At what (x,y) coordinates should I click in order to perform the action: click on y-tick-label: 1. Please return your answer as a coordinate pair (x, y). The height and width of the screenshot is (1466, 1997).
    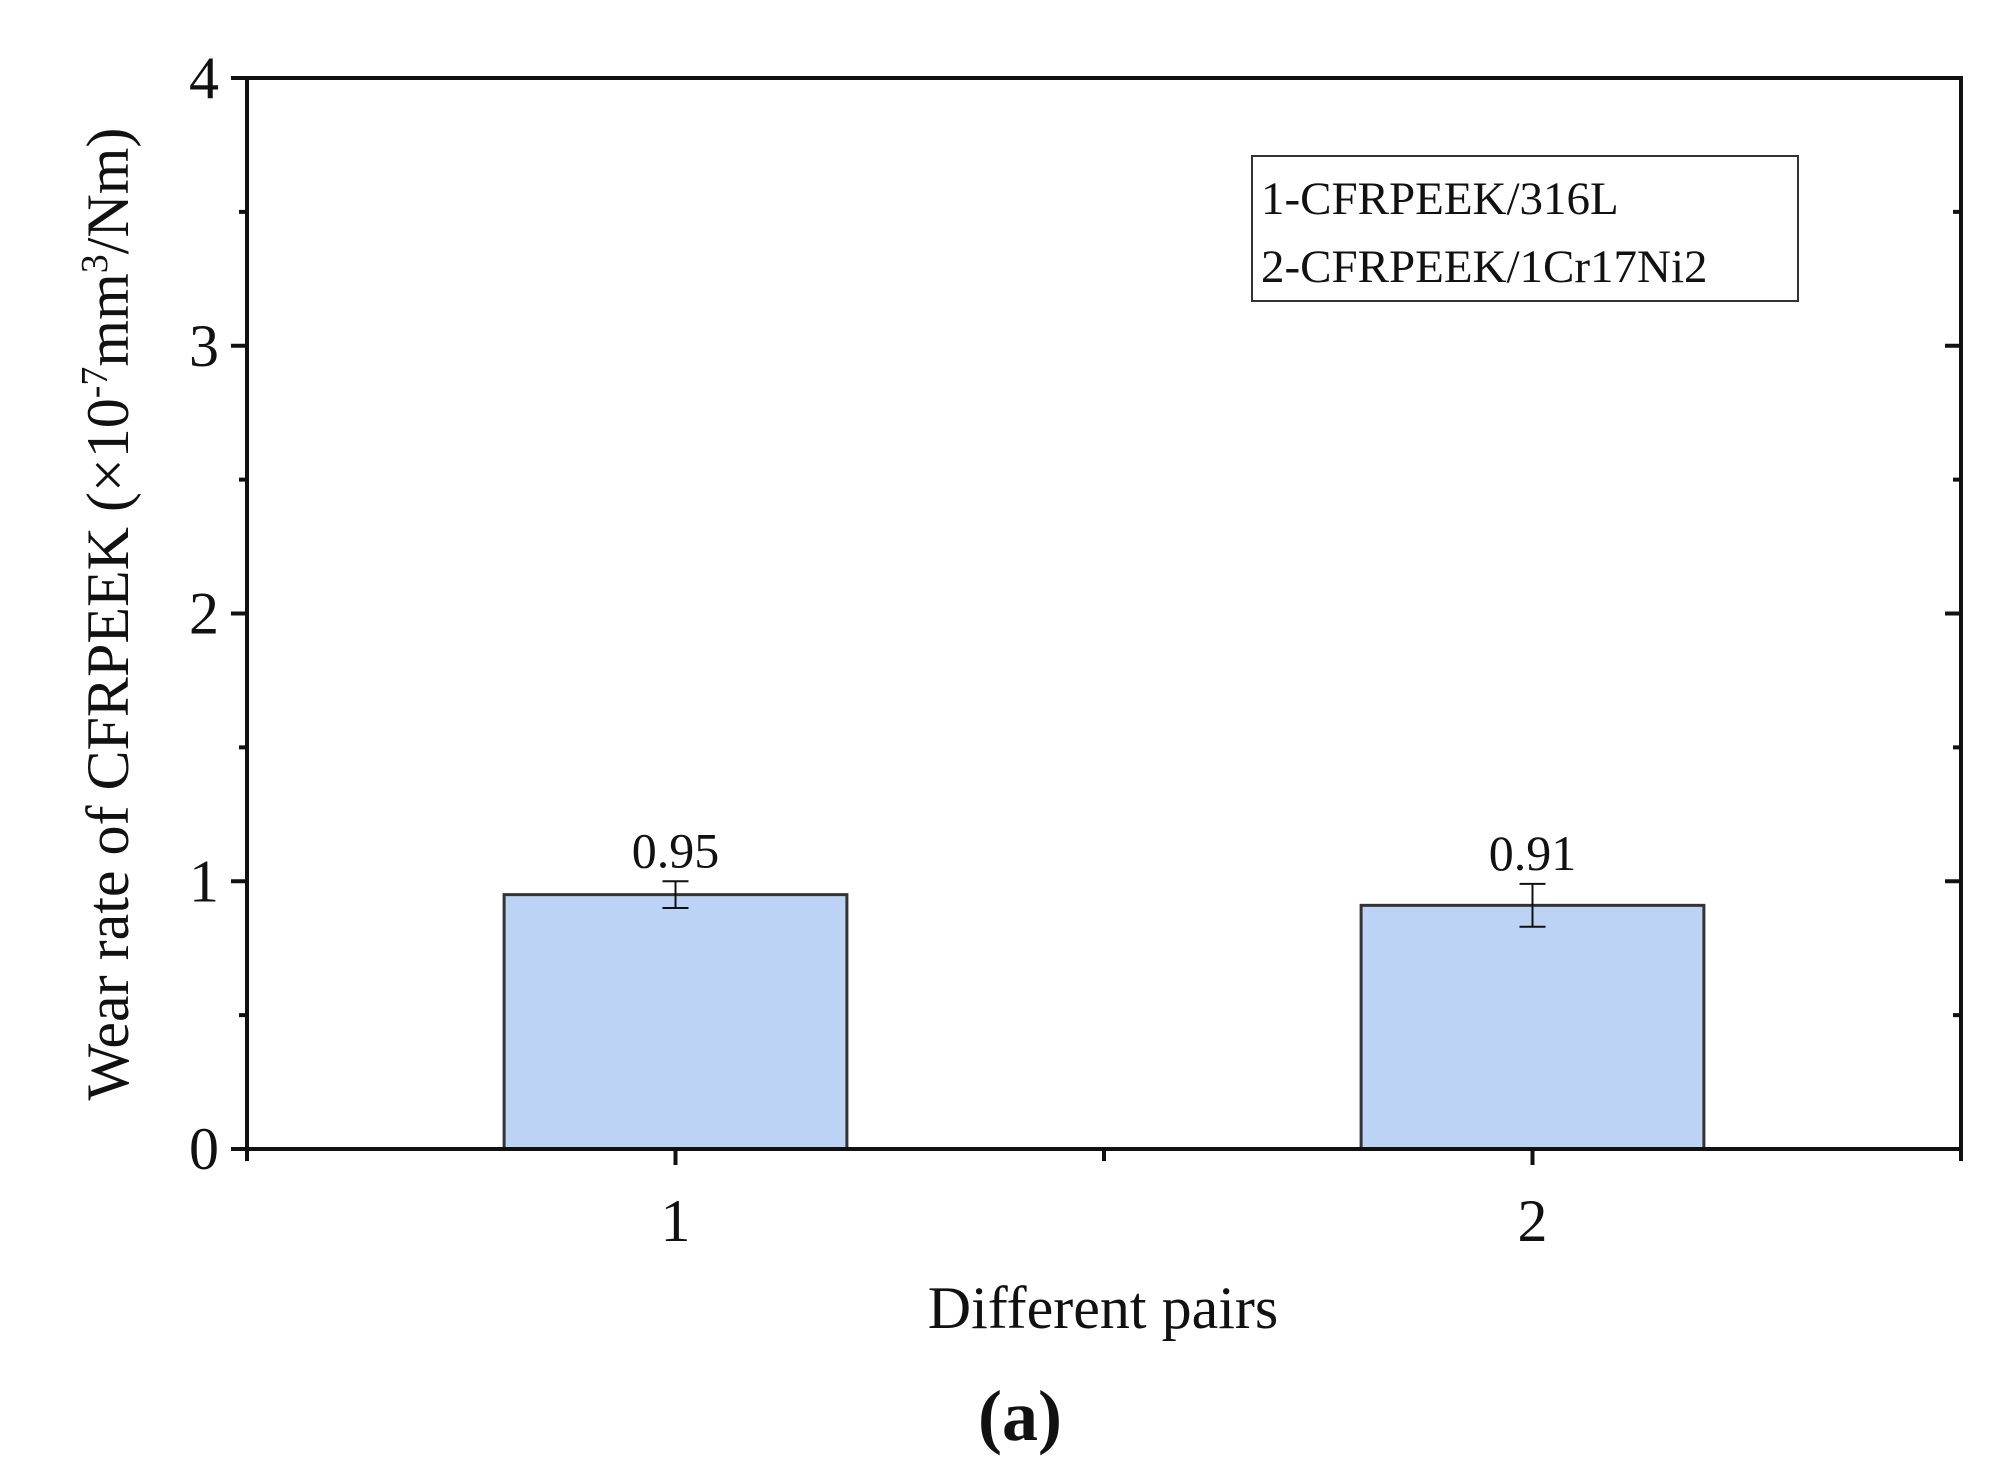
    Looking at the image, I should click on (204, 881).